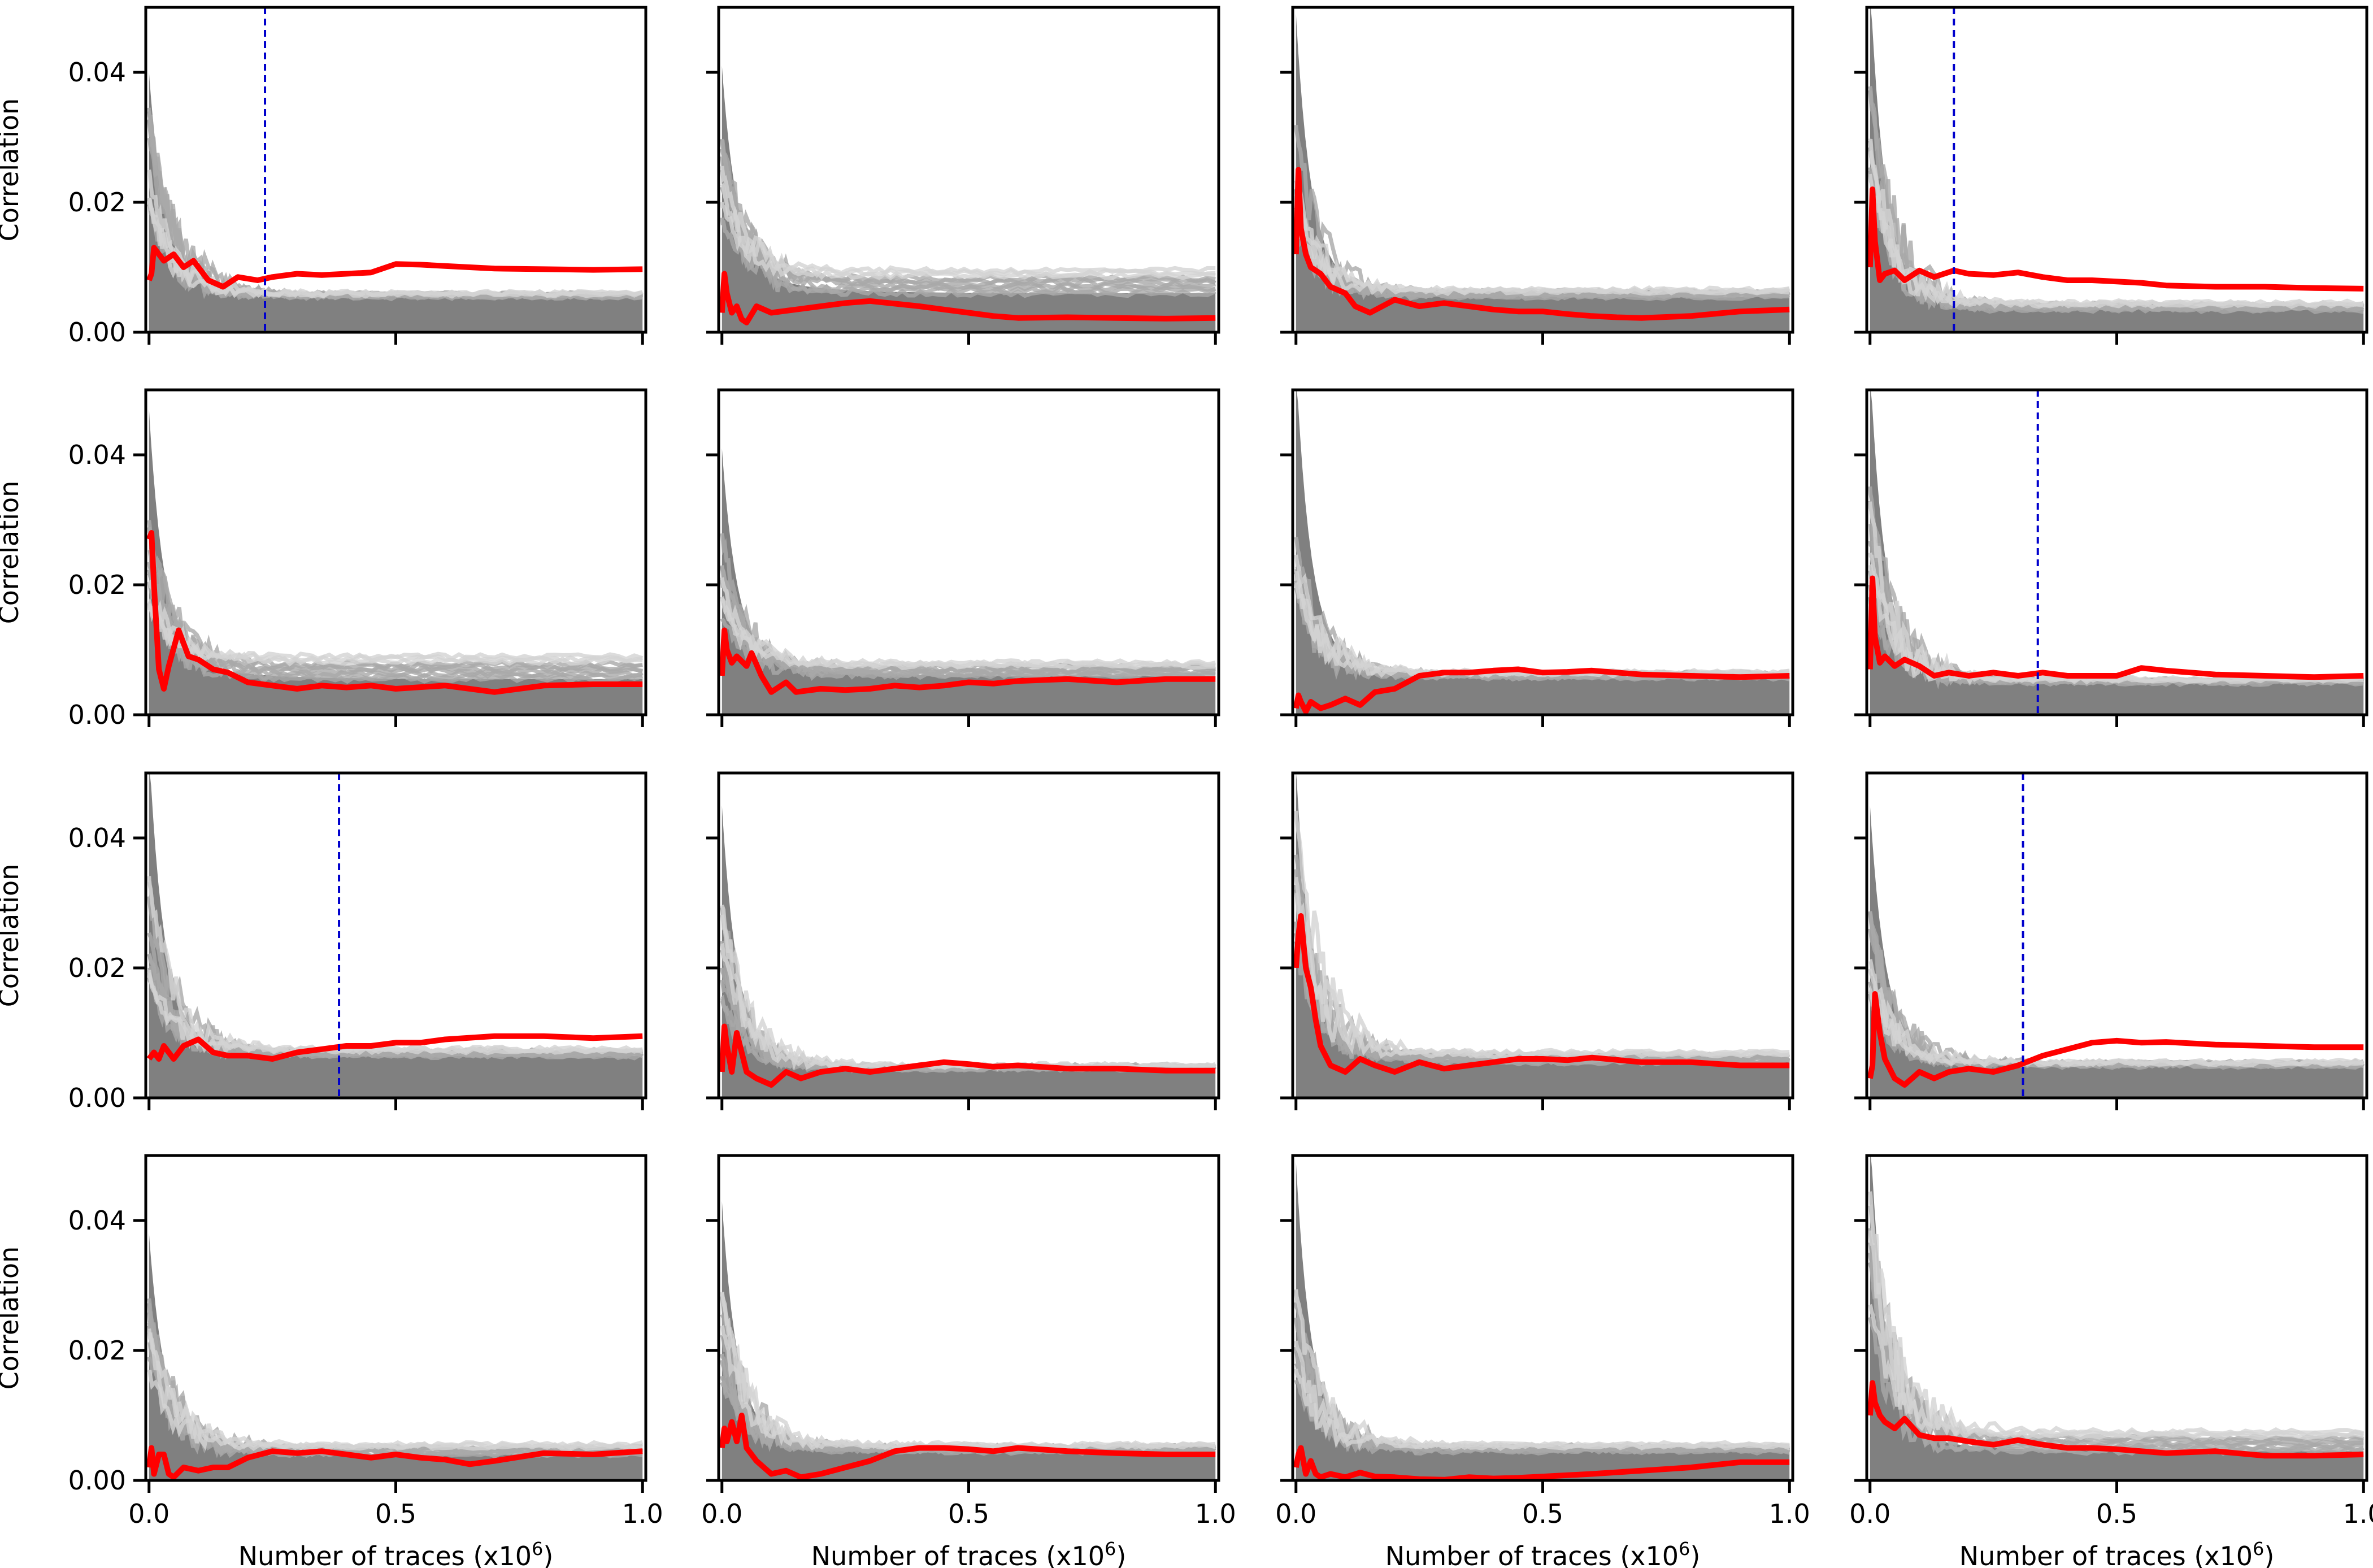 The height and width of the screenshot is (1568, 2373). I want to click on subplot-r0-c2, so click(1537, 175).